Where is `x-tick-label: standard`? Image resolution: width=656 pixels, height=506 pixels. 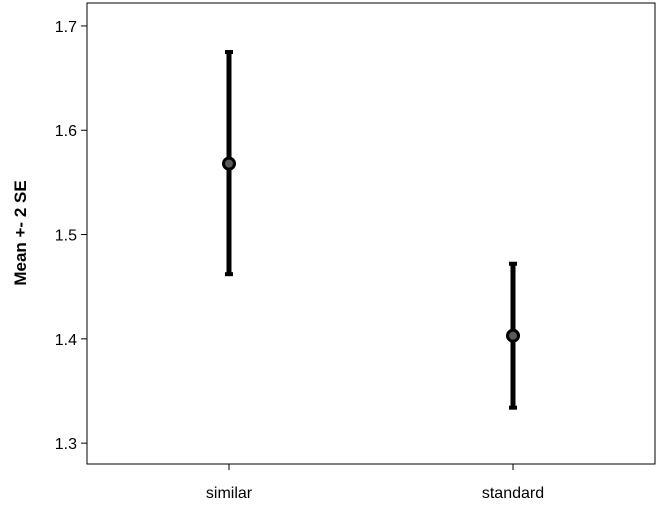 x-tick-label: standard is located at coordinates (513, 493).